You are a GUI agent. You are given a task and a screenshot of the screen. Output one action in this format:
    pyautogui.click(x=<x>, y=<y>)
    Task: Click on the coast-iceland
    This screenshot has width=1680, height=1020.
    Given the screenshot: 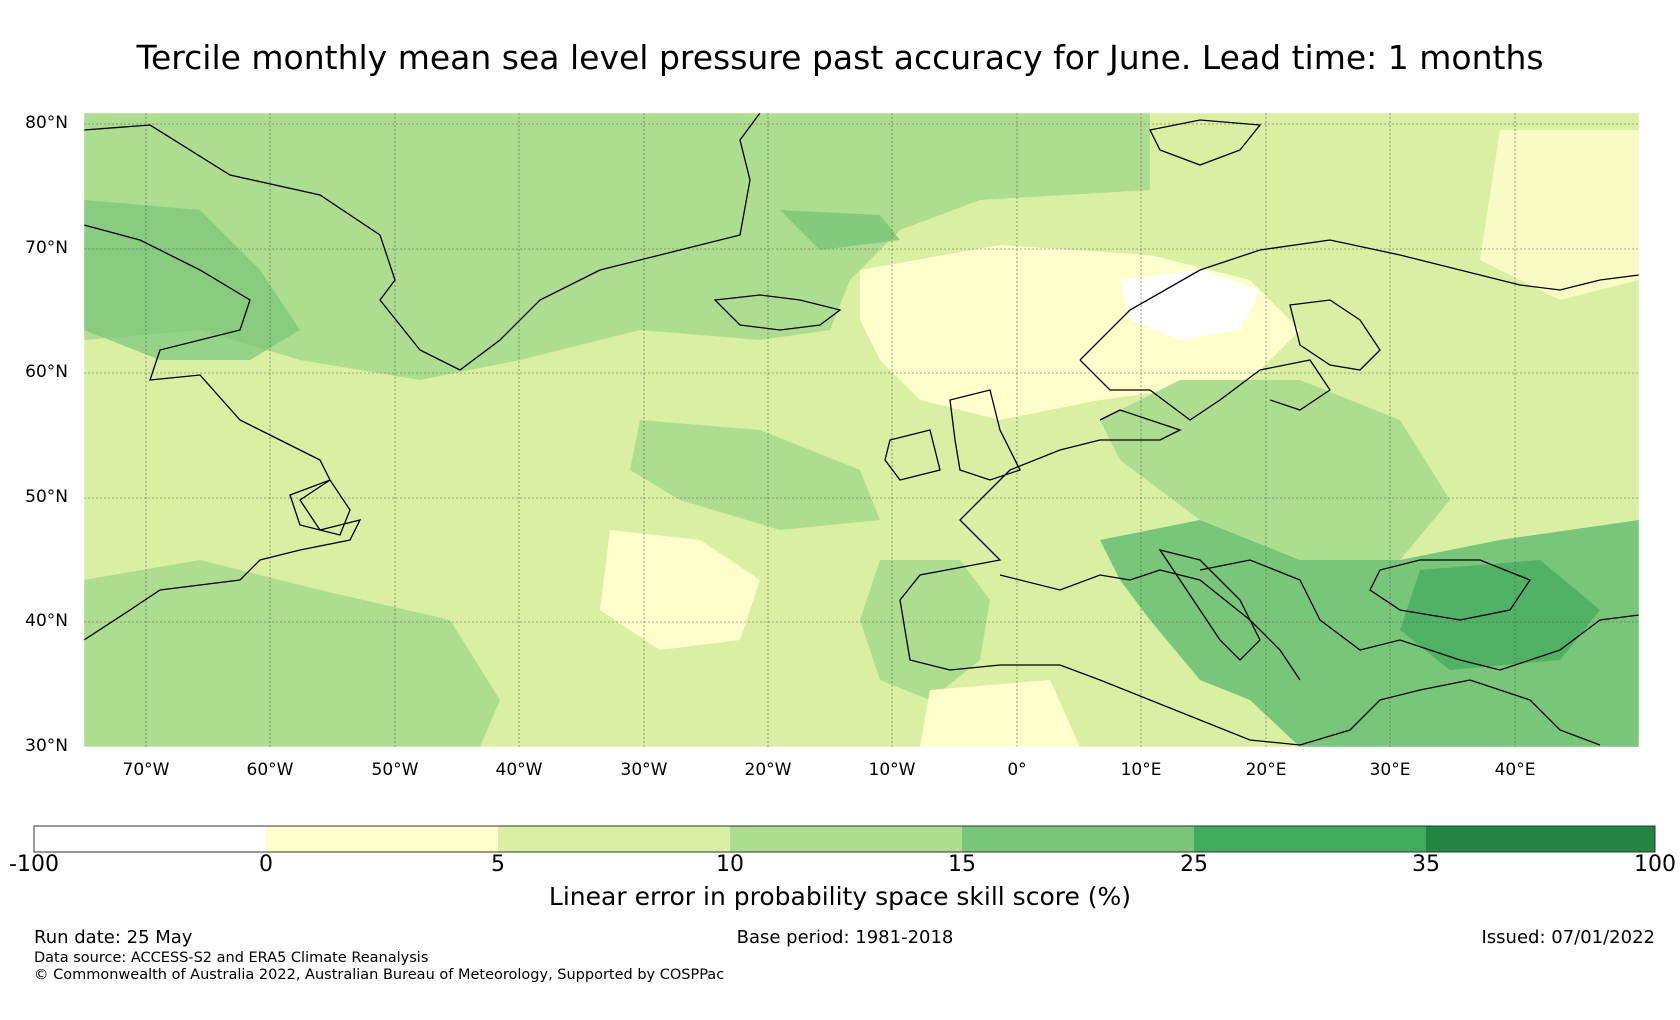 What is the action you would take?
    pyautogui.click(x=777, y=312)
    